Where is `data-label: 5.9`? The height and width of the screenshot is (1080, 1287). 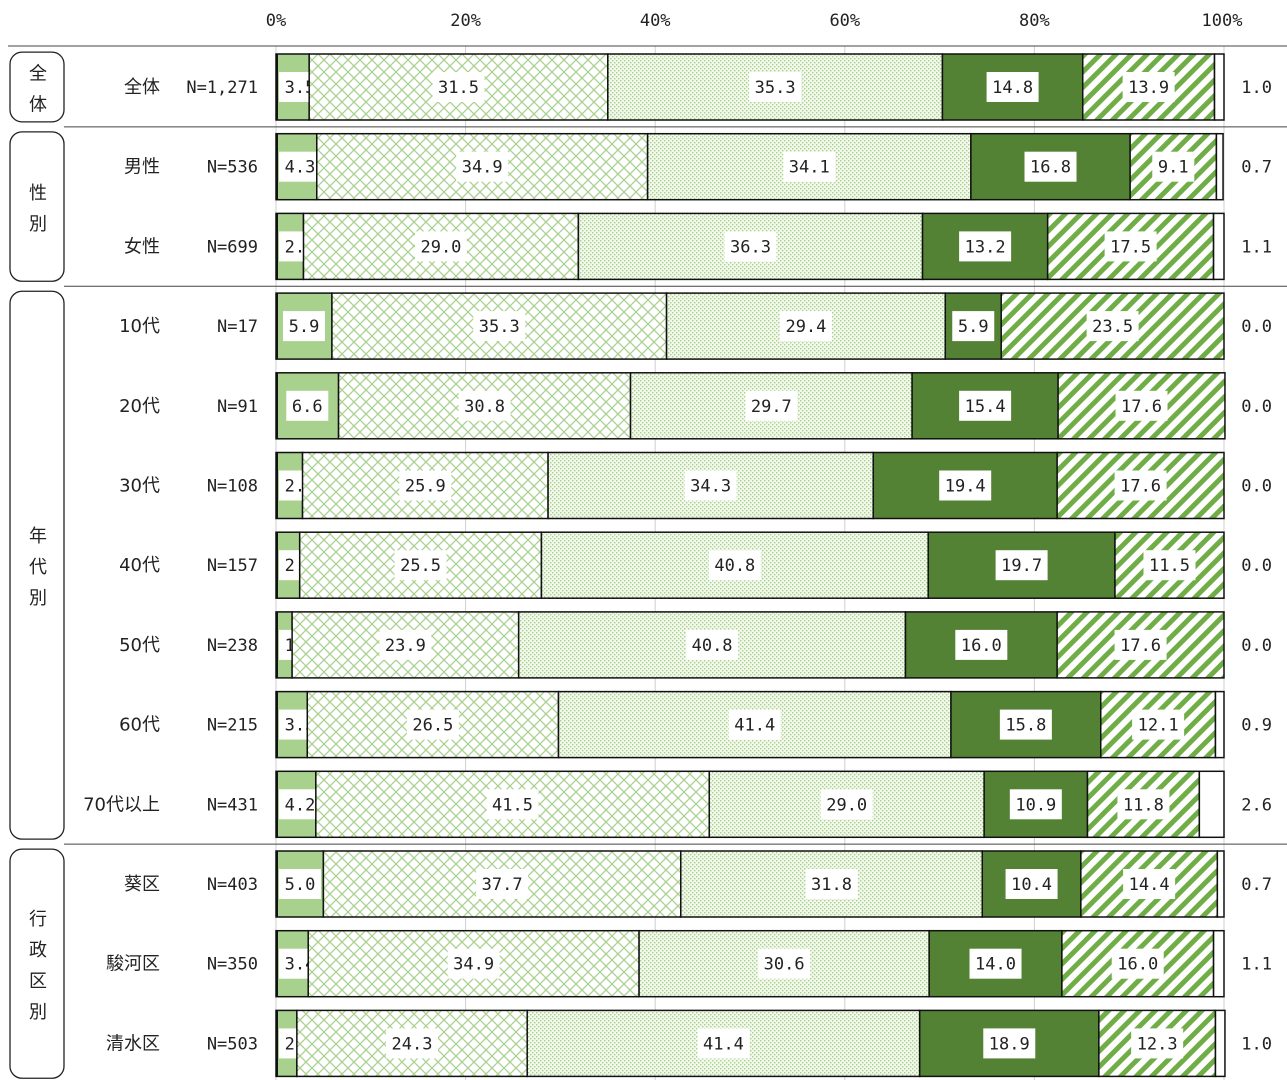
data-label: 5.9 is located at coordinates (304, 327).